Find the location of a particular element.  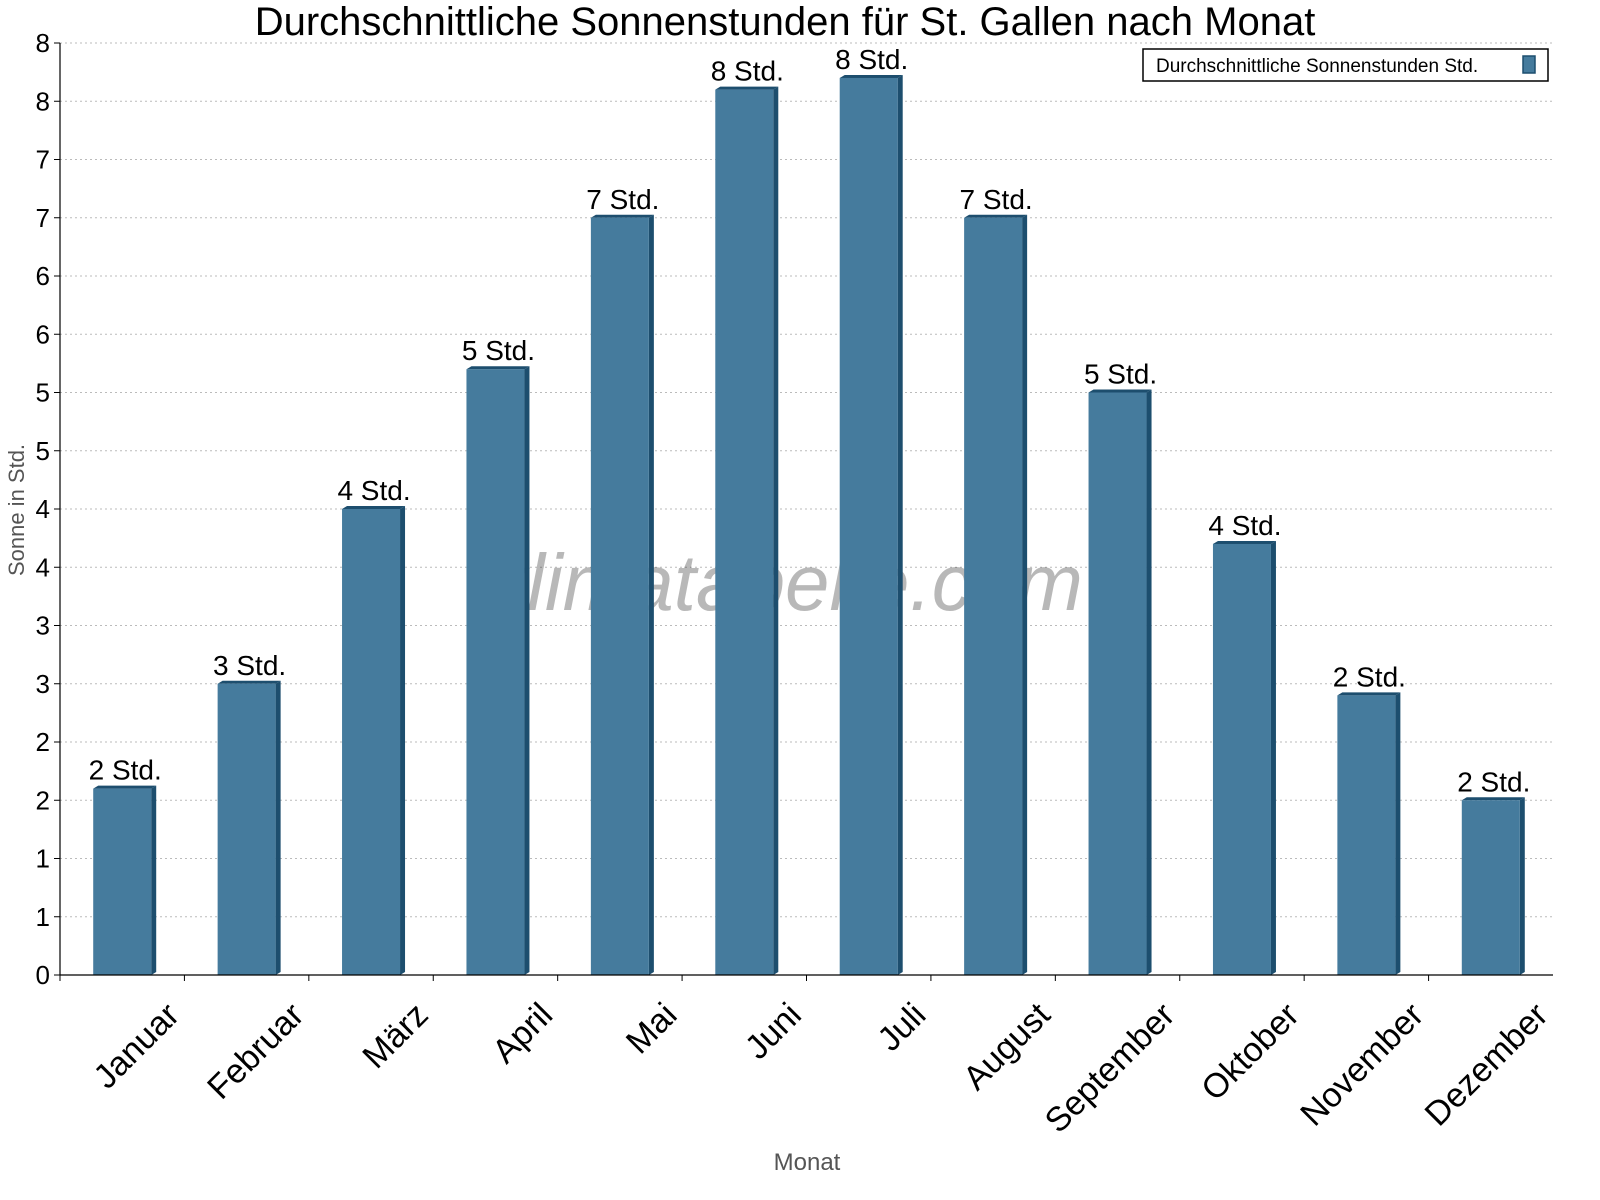

x-tick-label: März is located at coordinates (395, 1036).